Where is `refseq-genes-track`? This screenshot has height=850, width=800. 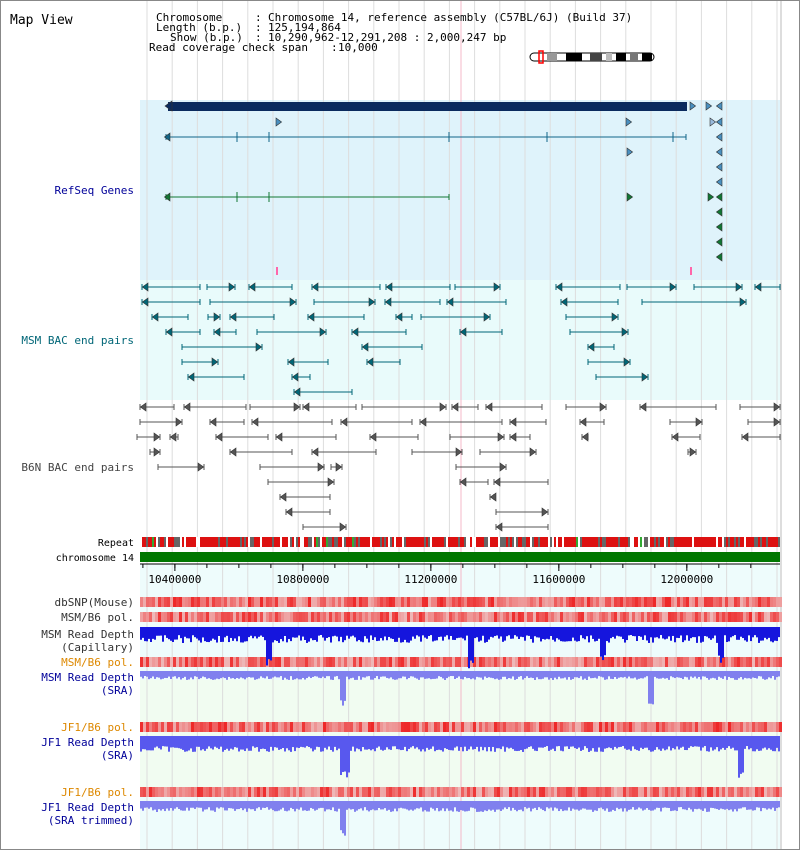
refseq-genes-track is located at coordinates (443, 187).